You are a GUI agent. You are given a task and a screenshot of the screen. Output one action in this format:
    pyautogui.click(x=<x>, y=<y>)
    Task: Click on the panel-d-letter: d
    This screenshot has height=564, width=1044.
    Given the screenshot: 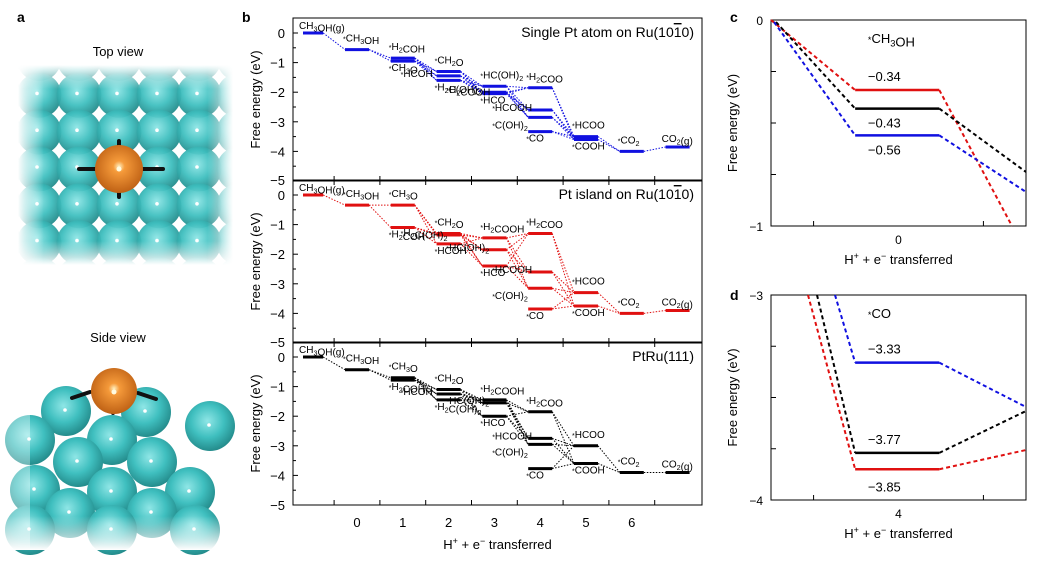 What is the action you would take?
    pyautogui.click(x=734, y=295)
    